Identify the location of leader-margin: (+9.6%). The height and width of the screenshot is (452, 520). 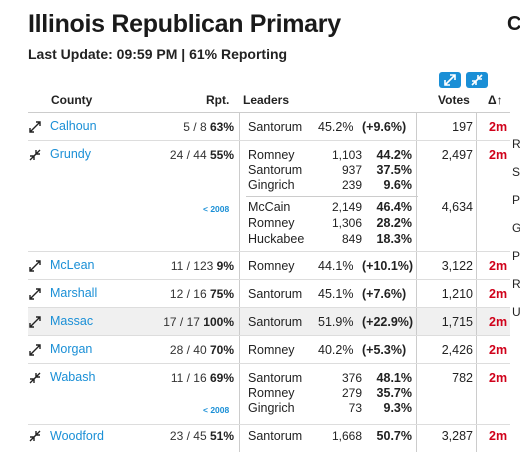
(384, 127).